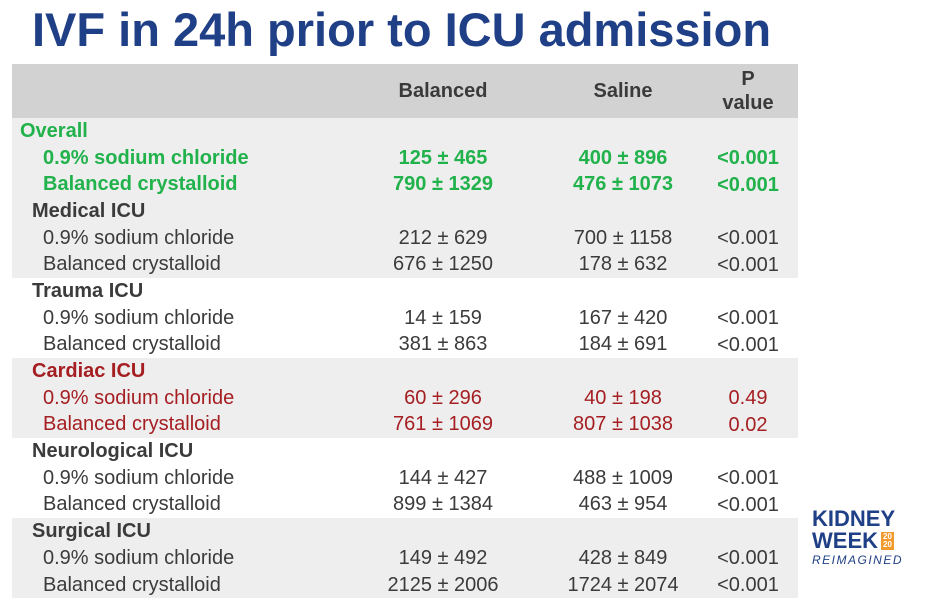 The width and height of the screenshot is (928, 602). Describe the element at coordinates (91, 531) in the screenshot. I see `section-name: Surgical ICU` at that location.